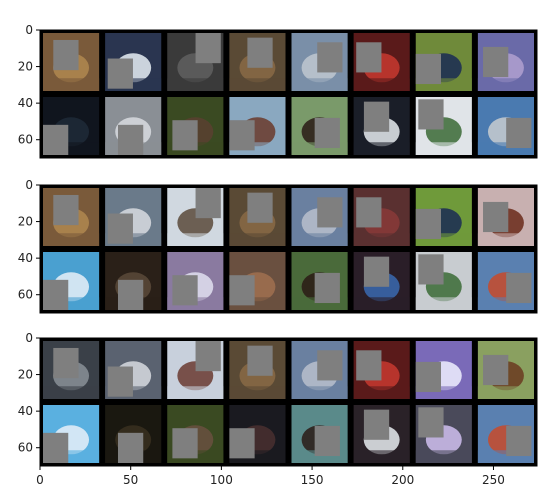  I want to click on x-tick-label: 150, so click(312, 480).